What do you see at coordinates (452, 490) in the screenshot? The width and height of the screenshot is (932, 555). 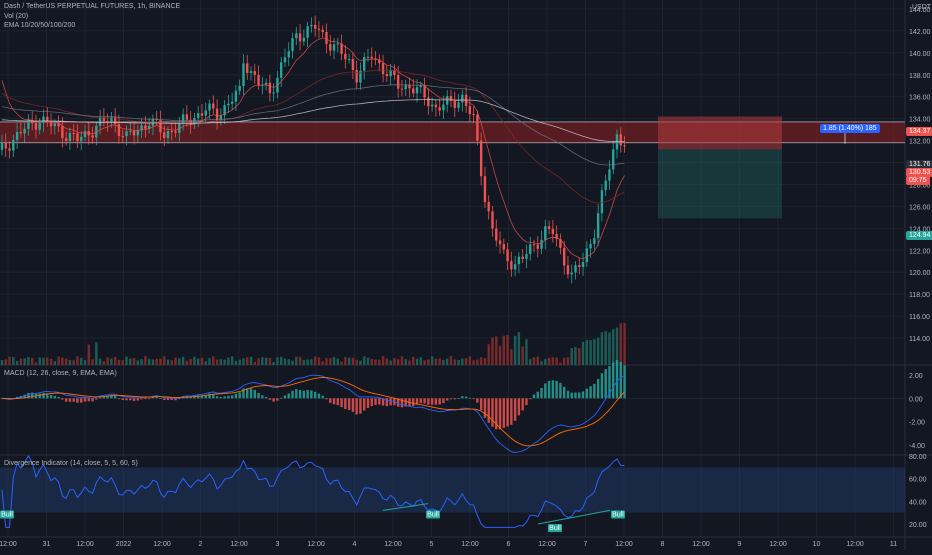 I see `rsi-band` at bounding box center [452, 490].